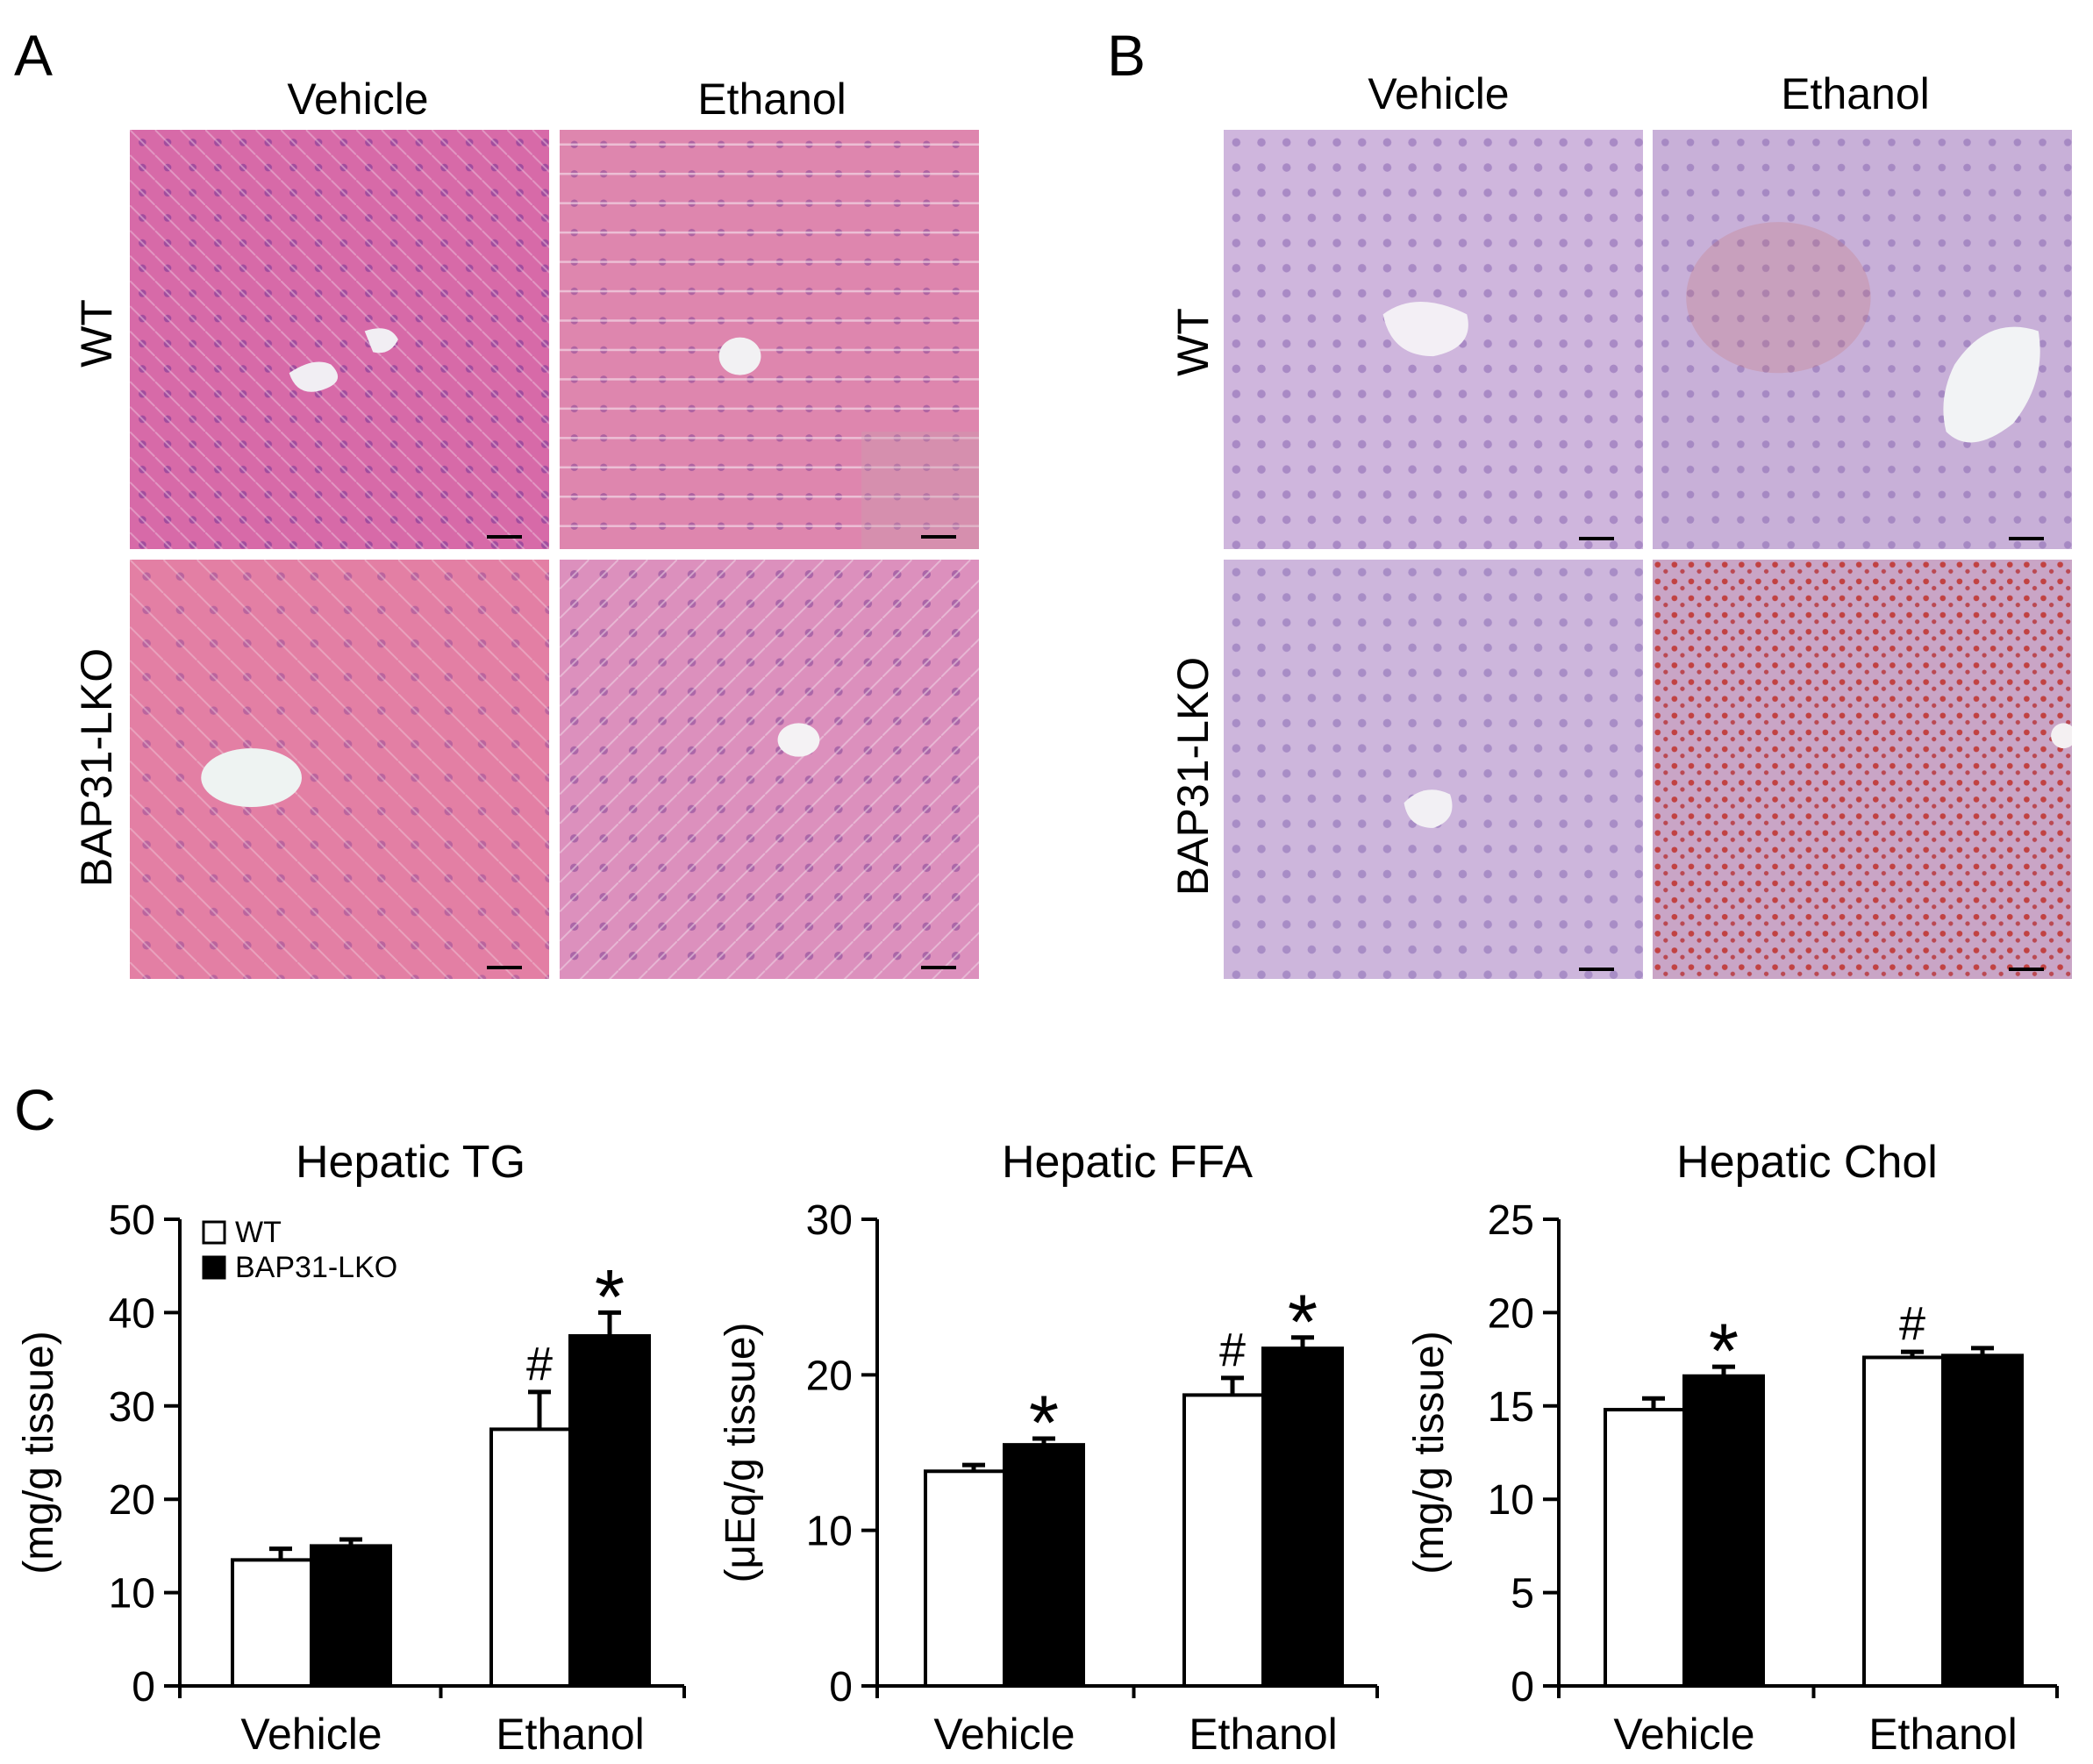 Image resolution: width=2093 pixels, height=1764 pixels. Describe the element at coordinates (1433, 339) in the screenshot. I see `micrograph-b-wt-vehicle` at that location.